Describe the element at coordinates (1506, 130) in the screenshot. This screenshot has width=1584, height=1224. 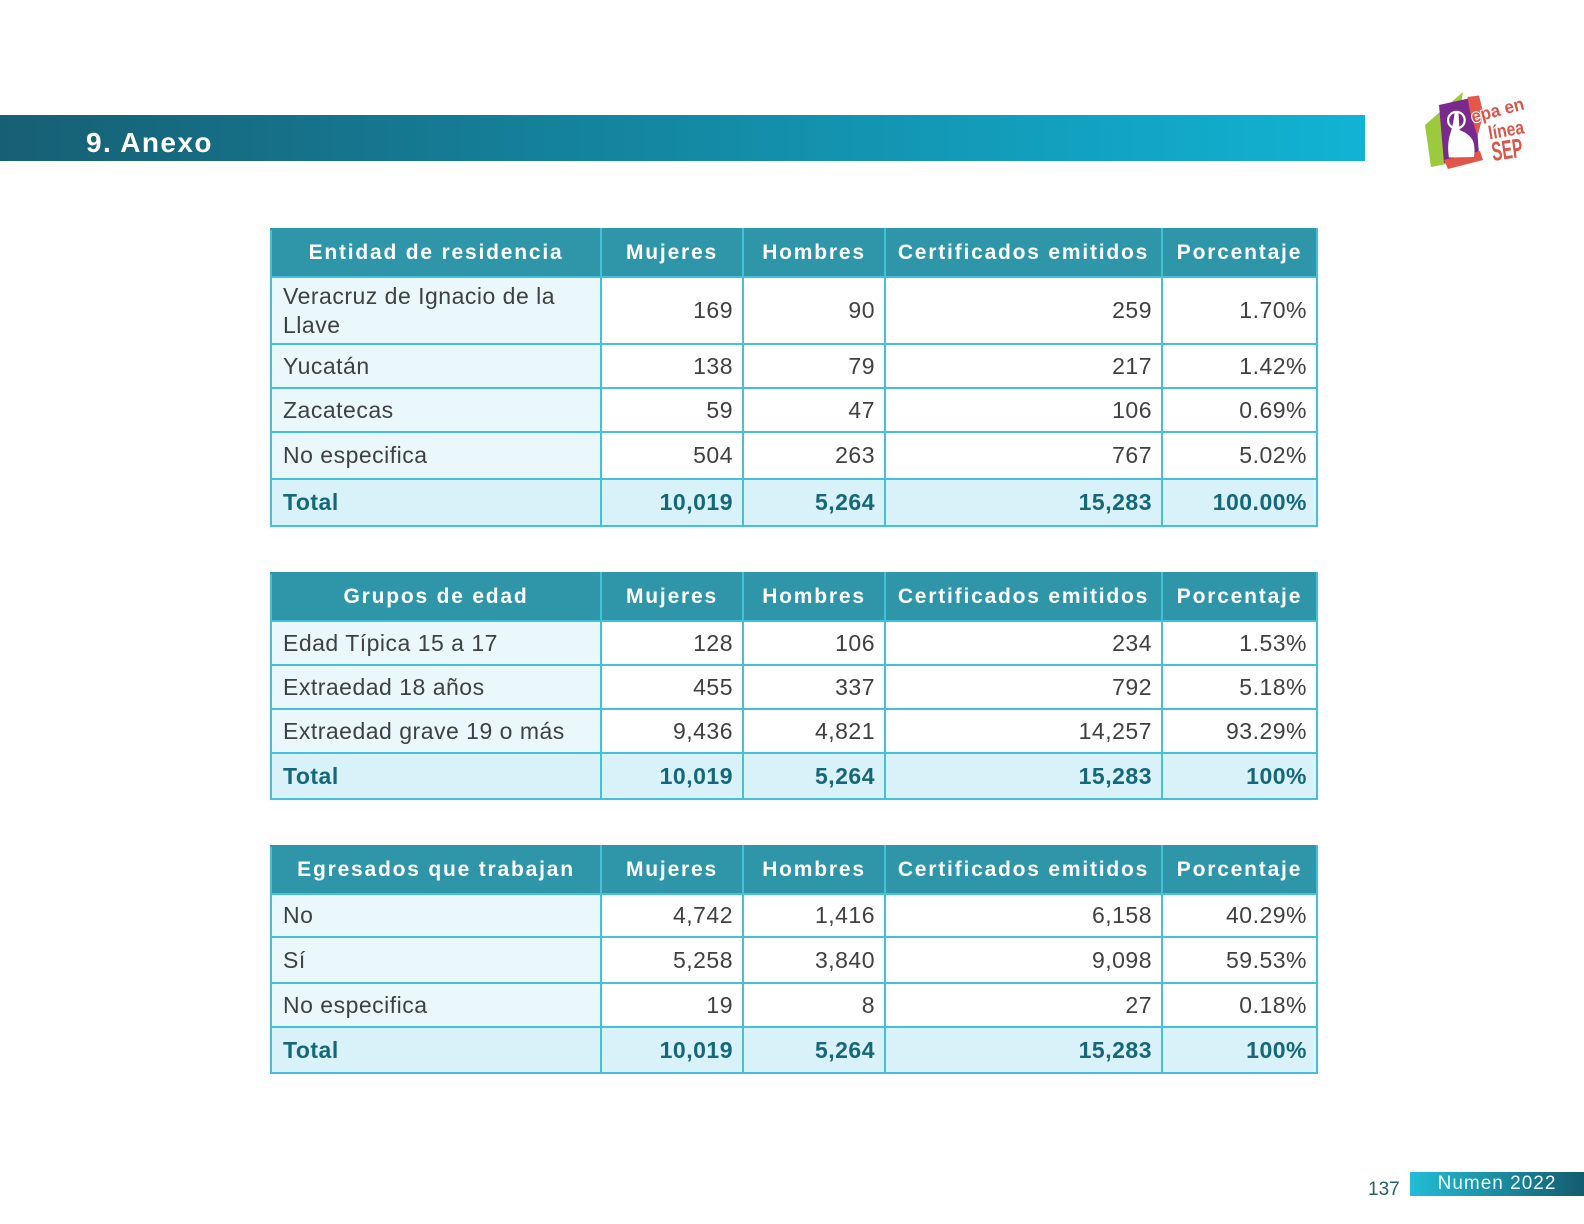
I see `svg-text: línea` at that location.